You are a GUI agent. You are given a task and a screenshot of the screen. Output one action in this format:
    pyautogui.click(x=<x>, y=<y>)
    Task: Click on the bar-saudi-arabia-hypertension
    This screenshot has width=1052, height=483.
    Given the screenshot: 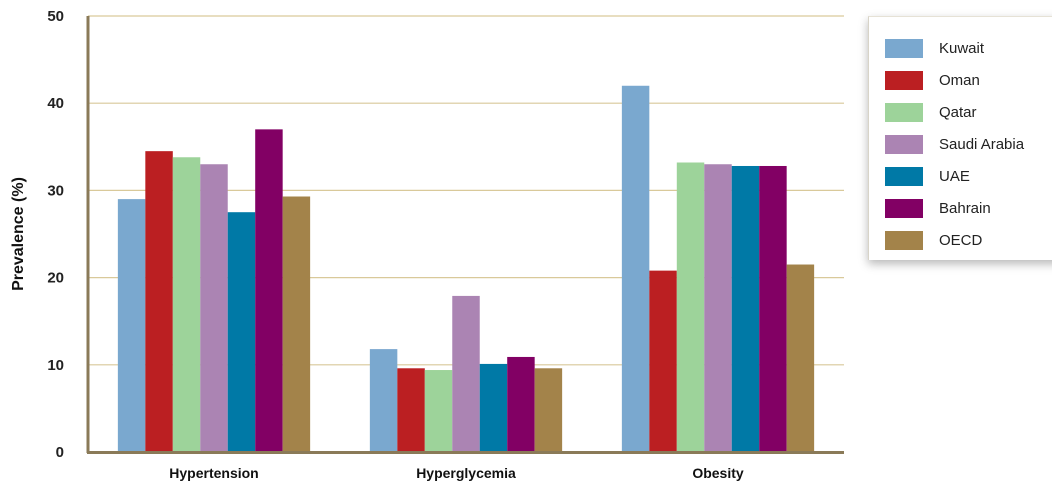 What is the action you would take?
    pyautogui.click(x=214, y=308)
    